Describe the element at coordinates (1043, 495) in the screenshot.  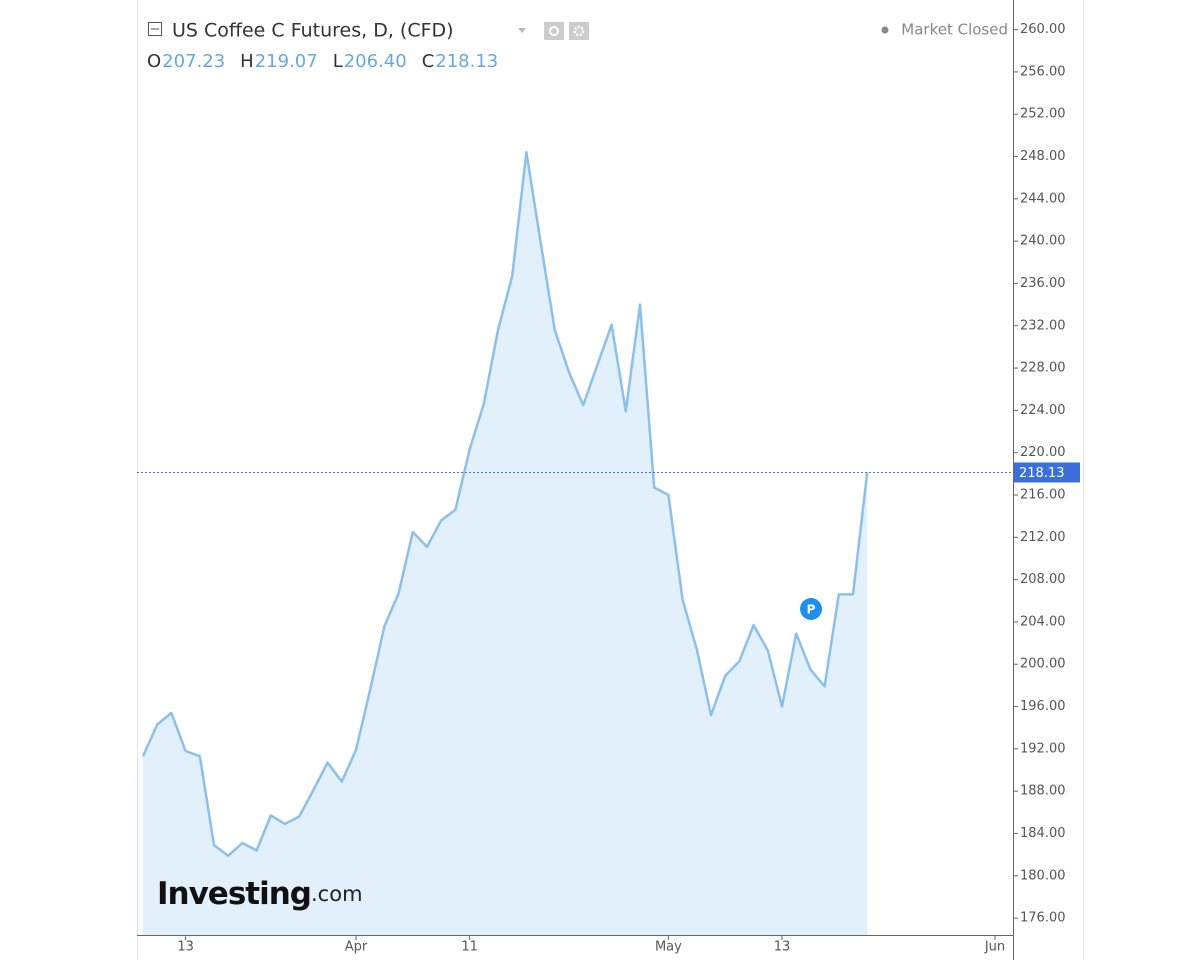
I see `y-tick-label: 216.00` at that location.